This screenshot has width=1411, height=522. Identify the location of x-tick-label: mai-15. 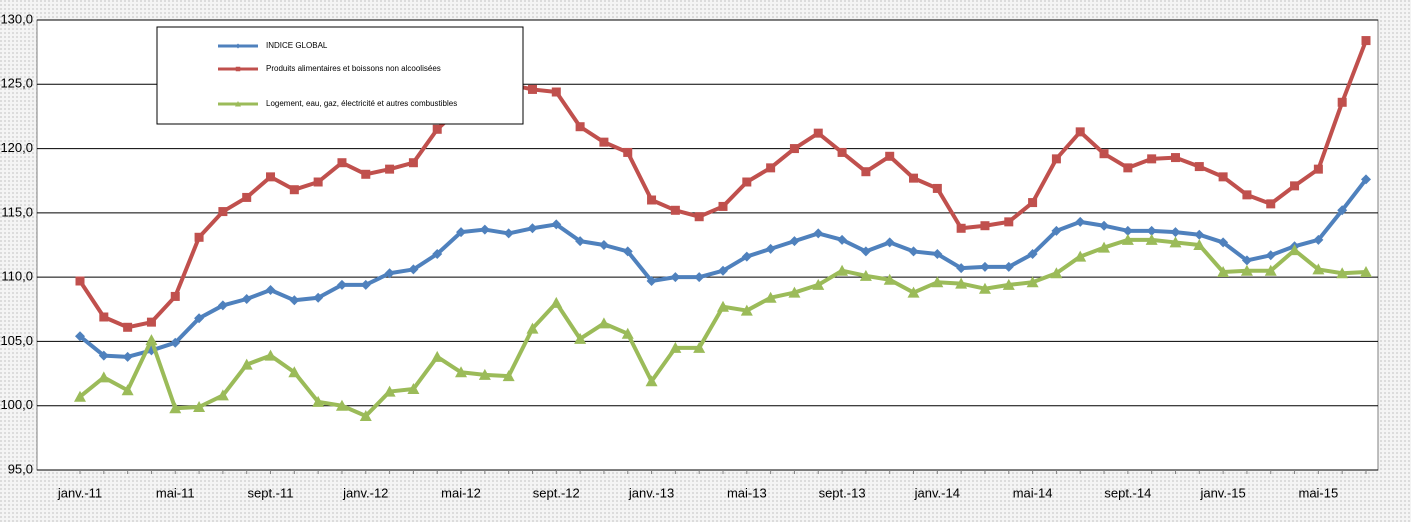
(1318, 492).